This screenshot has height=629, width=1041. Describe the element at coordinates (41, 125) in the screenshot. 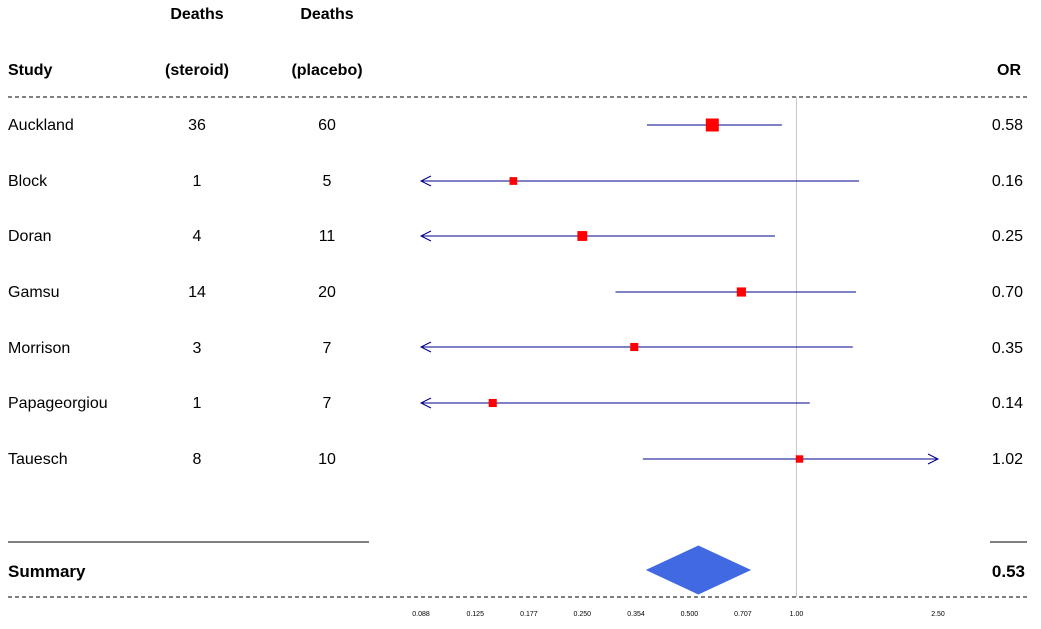

I see `study-name: Auckland` at that location.